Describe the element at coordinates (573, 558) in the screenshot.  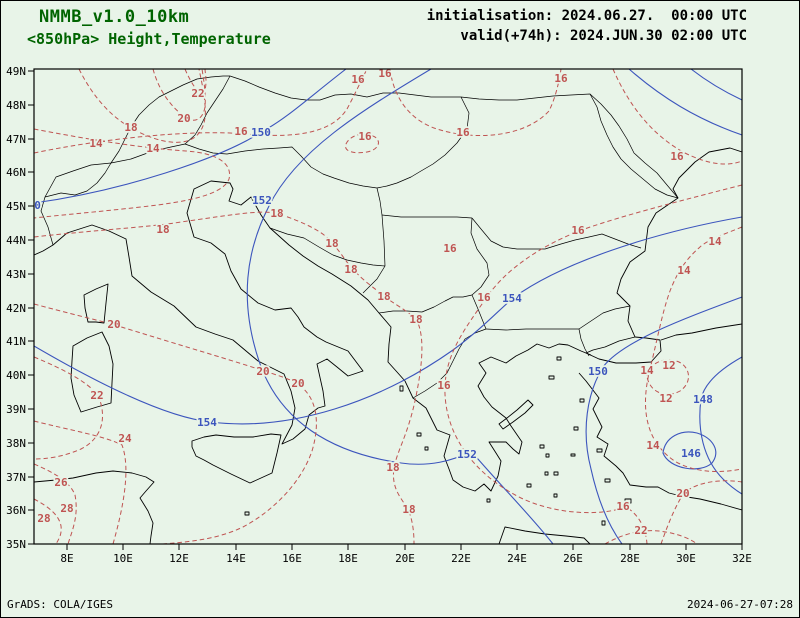
I see `x-axis-tick-label: 26E` at that location.